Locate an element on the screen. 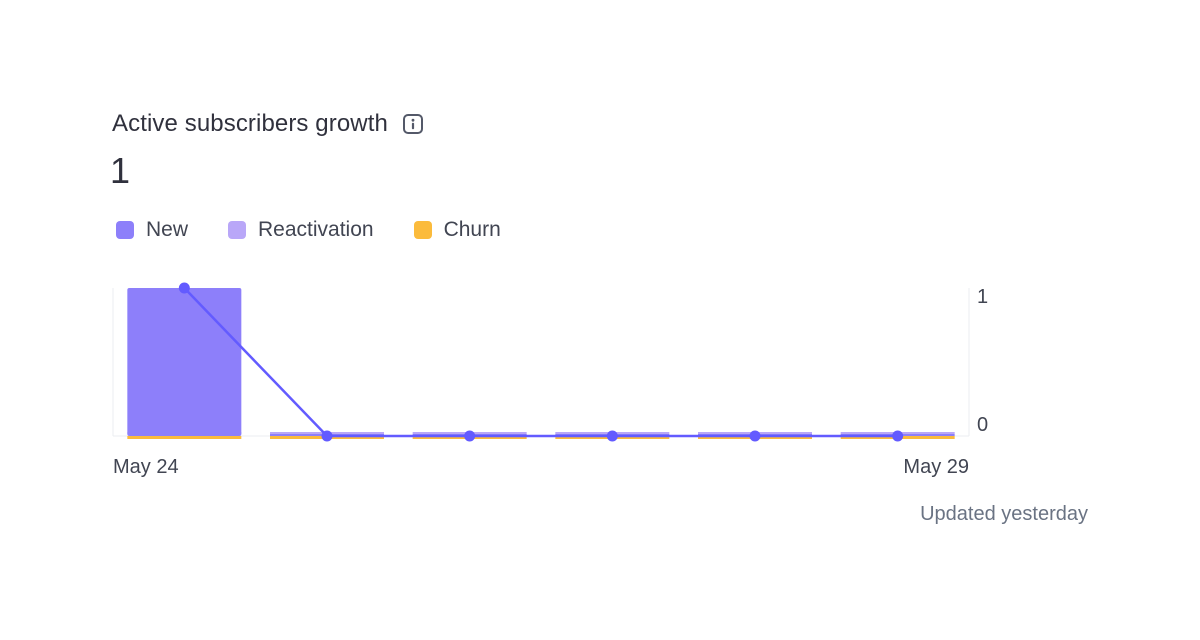 The image size is (1200, 640). legend-swatch-reactivation is located at coordinates (237, 230).